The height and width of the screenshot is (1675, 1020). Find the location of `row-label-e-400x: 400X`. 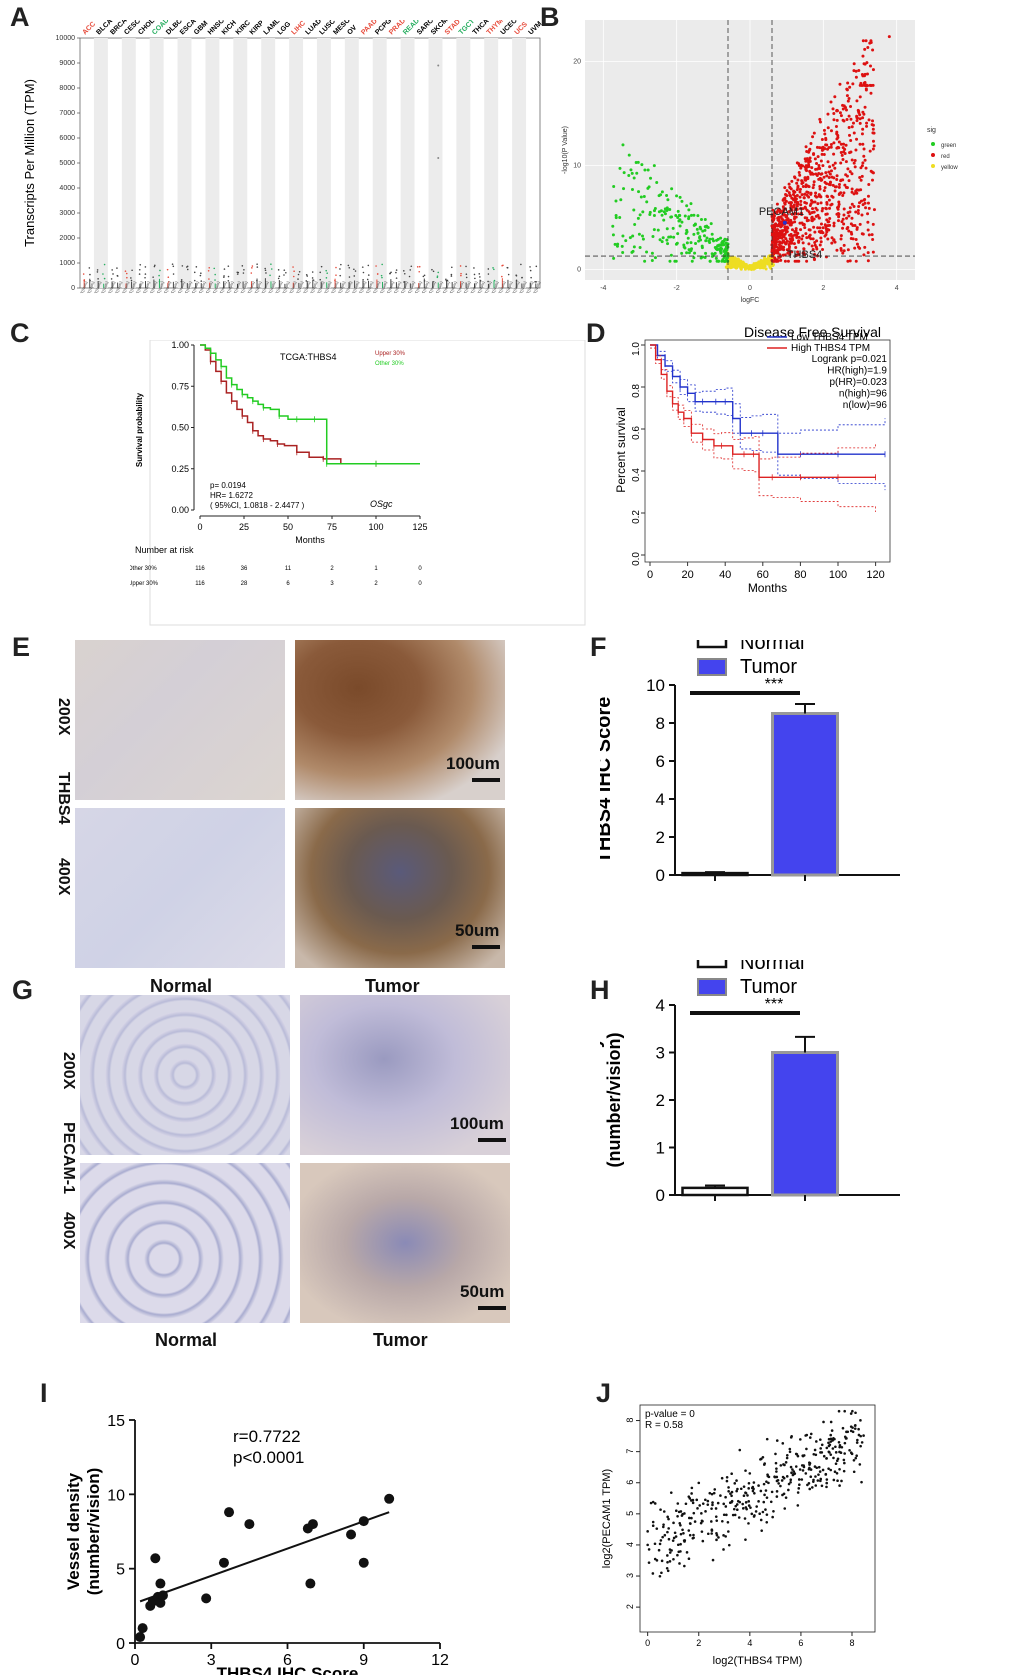

row-label-e-400x: 400X is located at coordinates (63, 877).